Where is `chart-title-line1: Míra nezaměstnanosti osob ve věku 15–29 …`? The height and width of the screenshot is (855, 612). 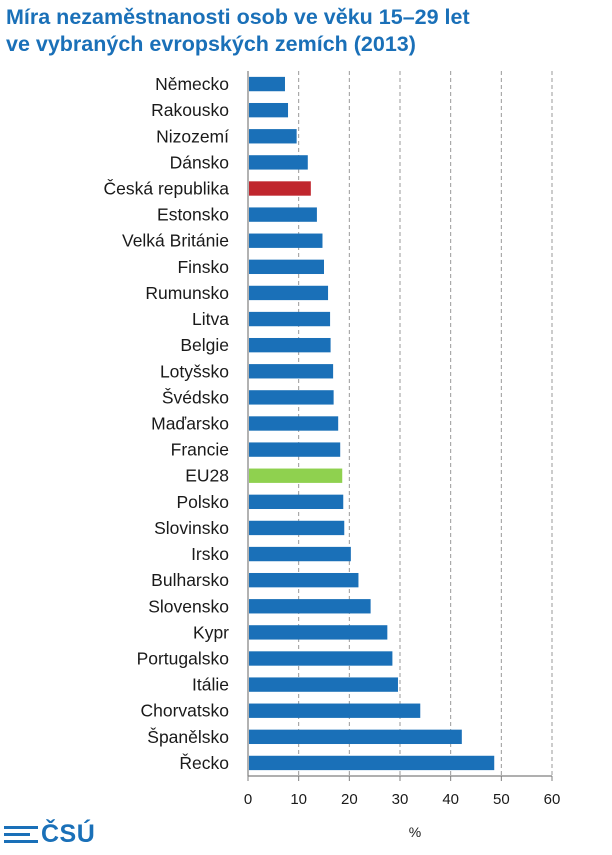
chart-title-line1: Míra nezaměstnanosti osob ve věku 15–29 … is located at coordinates (238, 17).